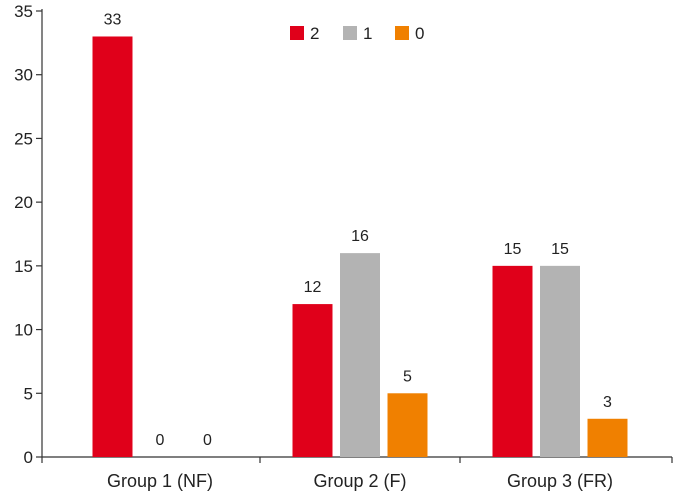 The height and width of the screenshot is (498, 679). What do you see at coordinates (560, 481) in the screenshot?
I see `x-category-label: Group 3 (FR)` at bounding box center [560, 481].